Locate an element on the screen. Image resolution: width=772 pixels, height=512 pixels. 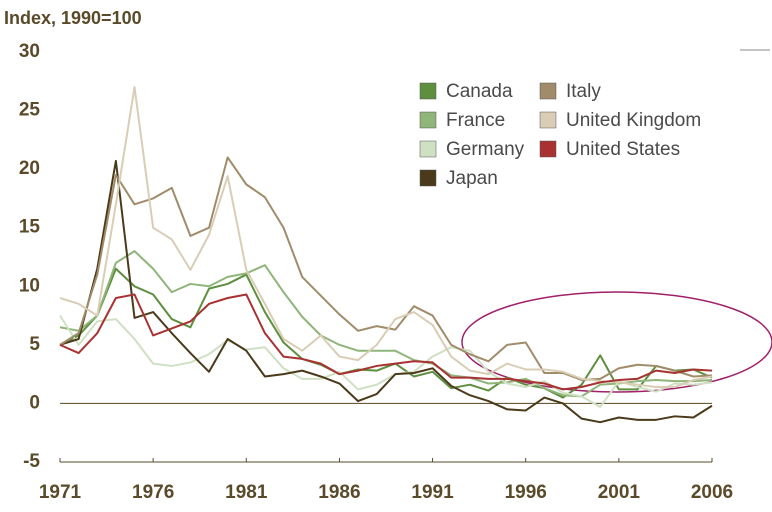
legend-label: United States is located at coordinates (623, 149).